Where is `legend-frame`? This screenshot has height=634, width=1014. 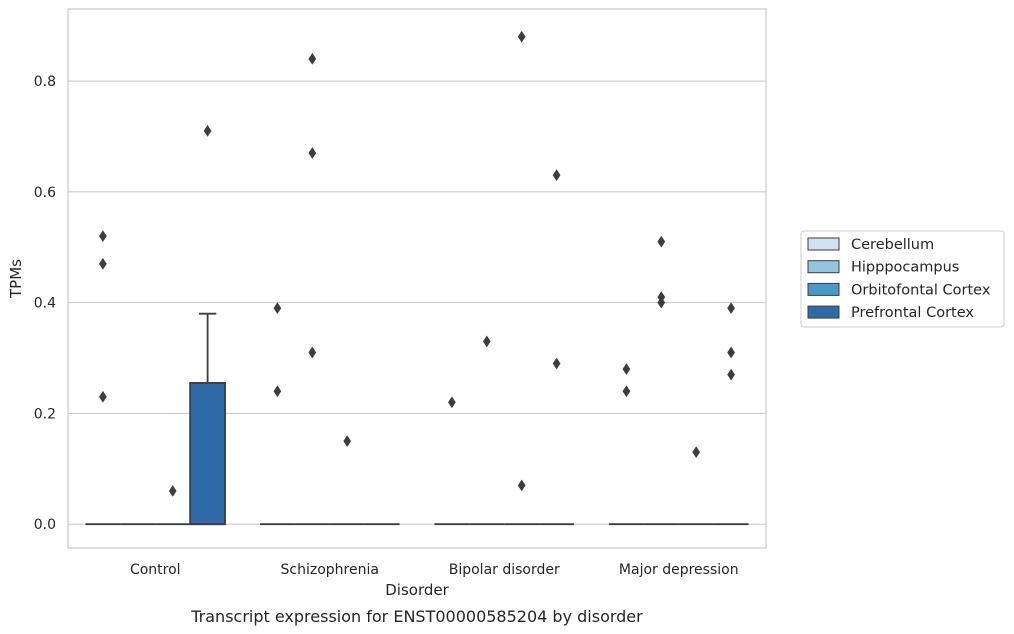
legend-frame is located at coordinates (902, 279).